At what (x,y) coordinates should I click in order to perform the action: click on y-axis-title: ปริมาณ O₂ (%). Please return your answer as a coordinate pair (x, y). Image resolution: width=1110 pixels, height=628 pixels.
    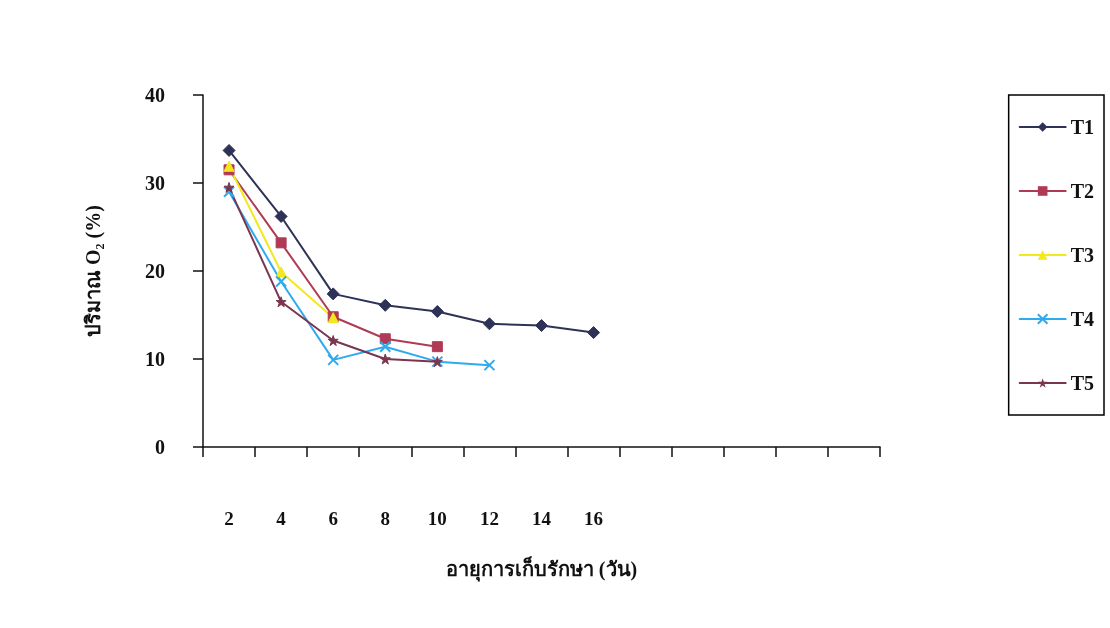
    Looking at the image, I should click on (93, 271).